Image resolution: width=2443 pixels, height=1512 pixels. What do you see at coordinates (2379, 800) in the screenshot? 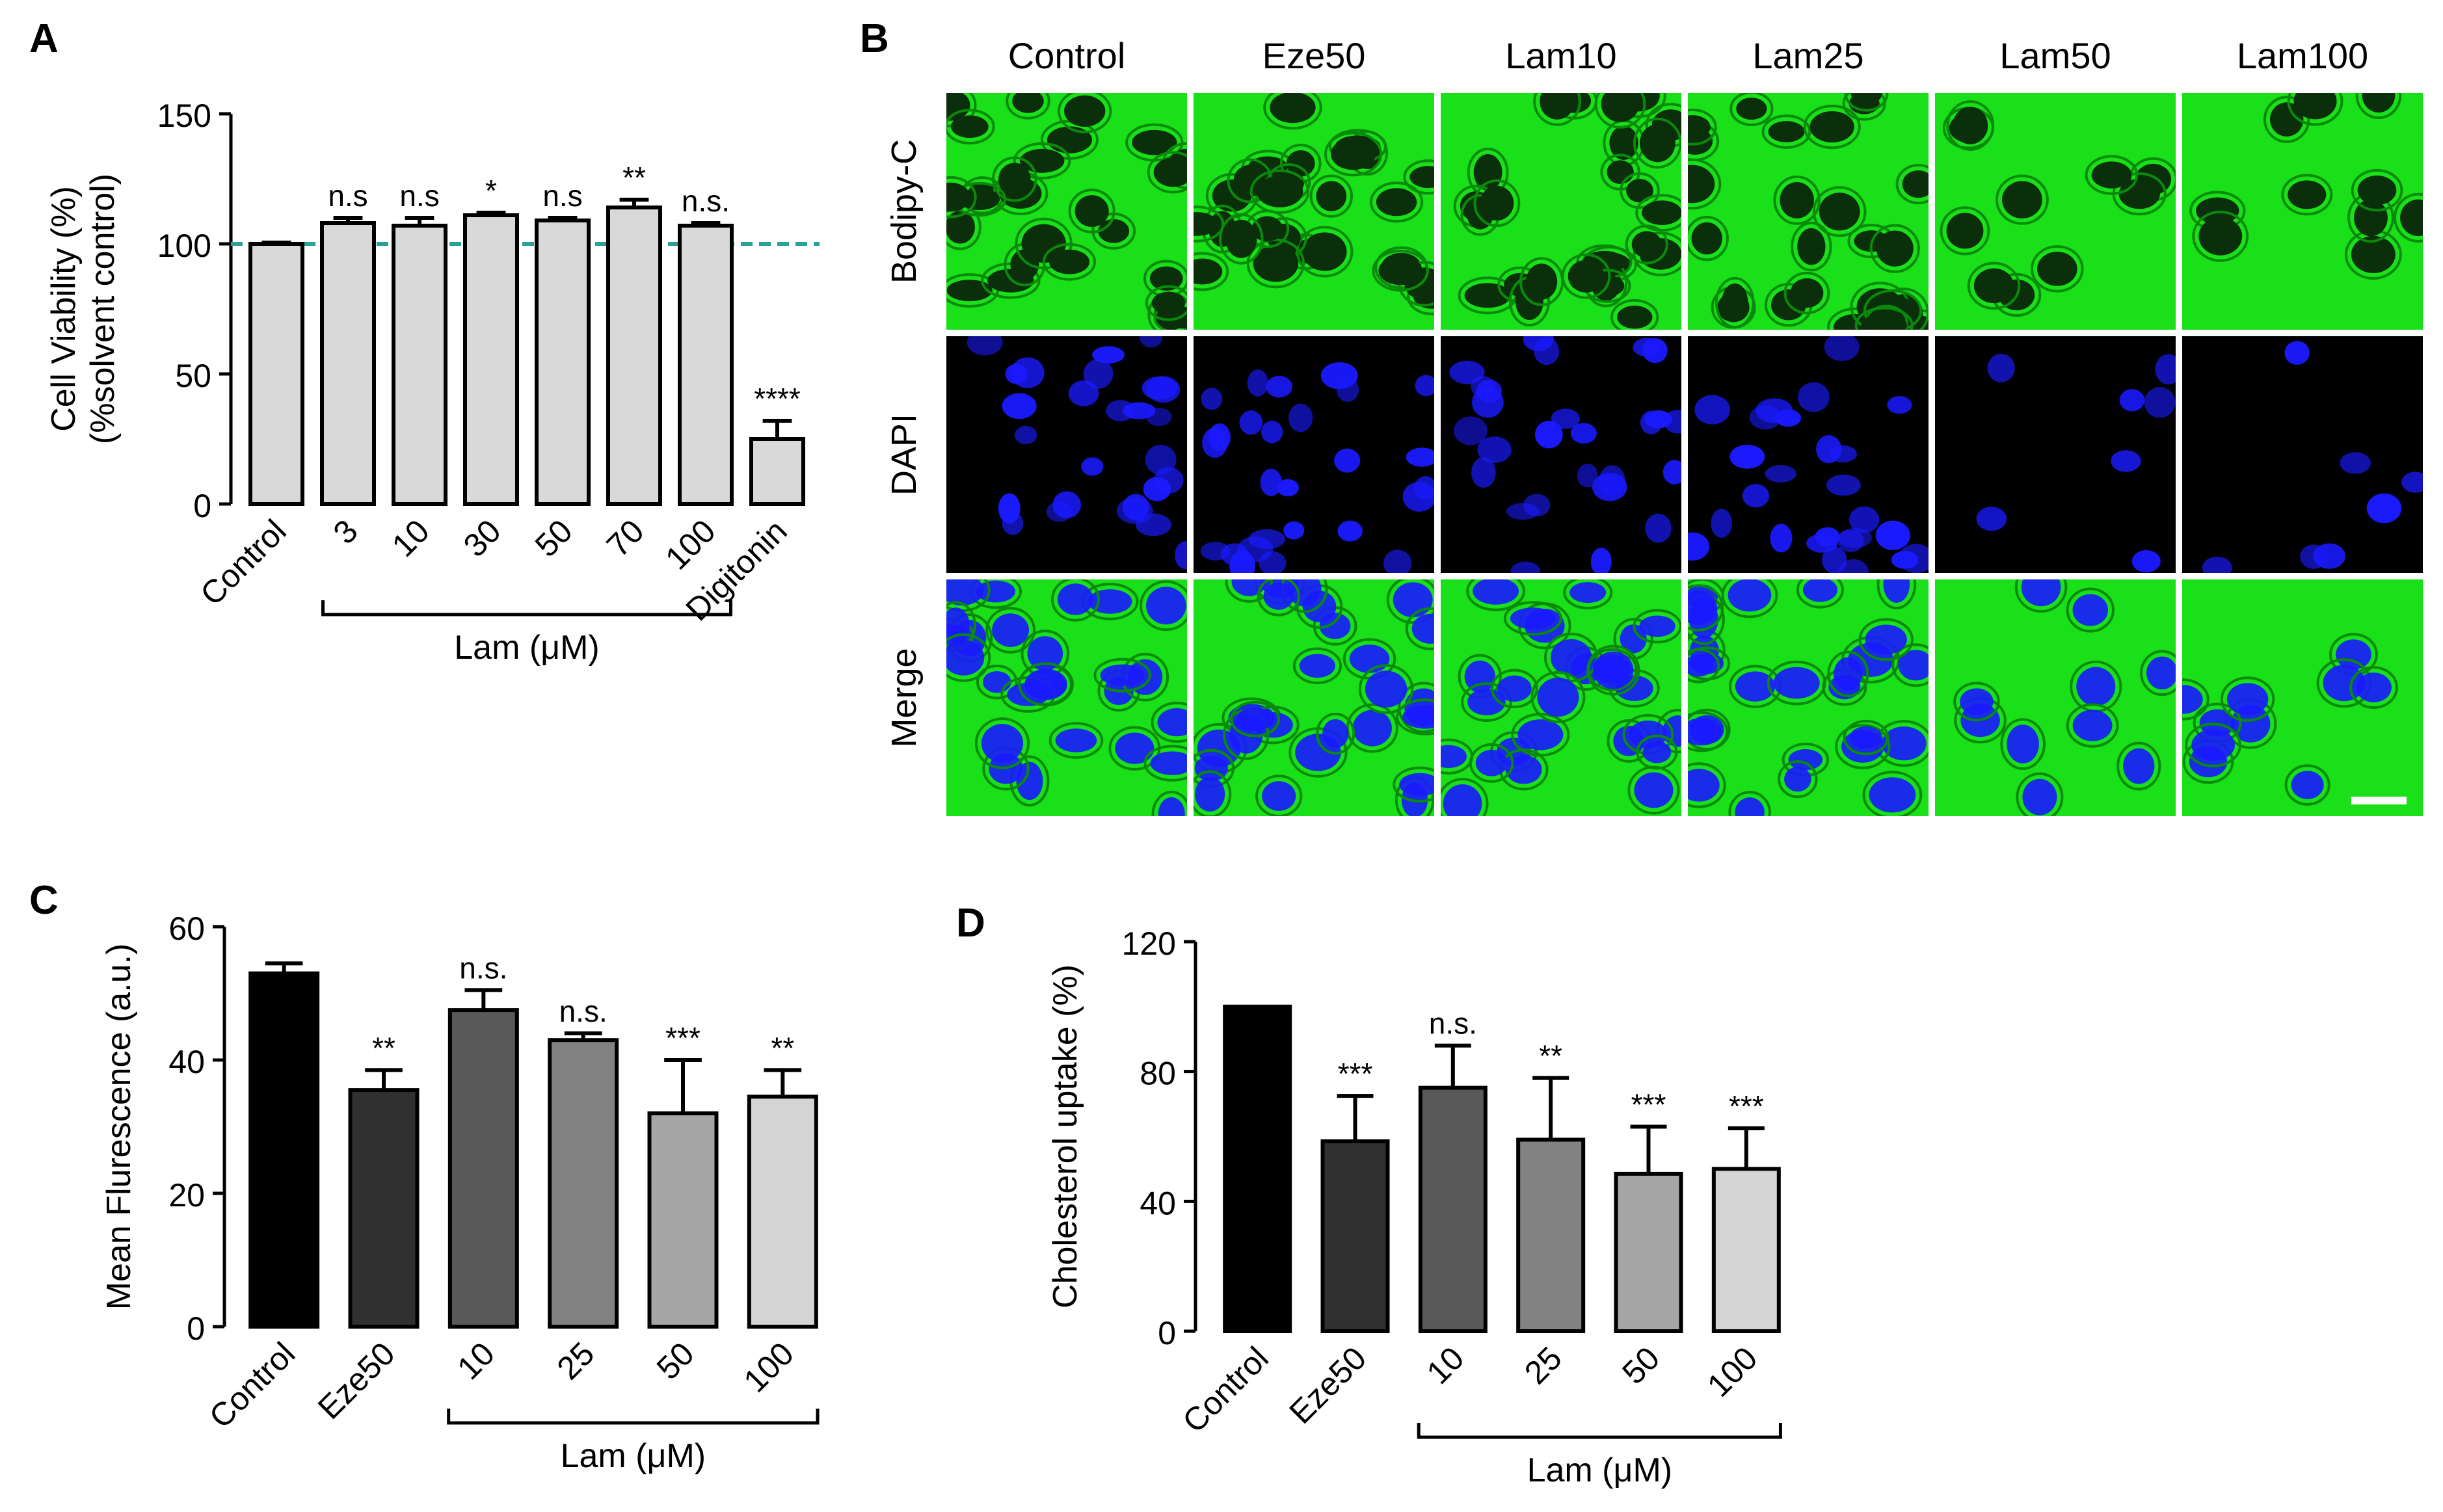
I see `scale-bar` at bounding box center [2379, 800].